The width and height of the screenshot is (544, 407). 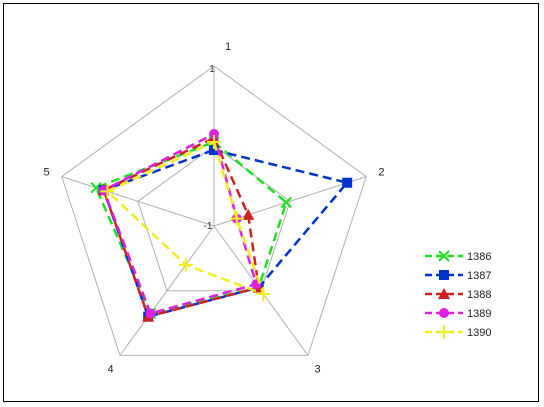 What do you see at coordinates (47, 173) in the screenshot?
I see `axis-label-5: 5` at bounding box center [47, 173].